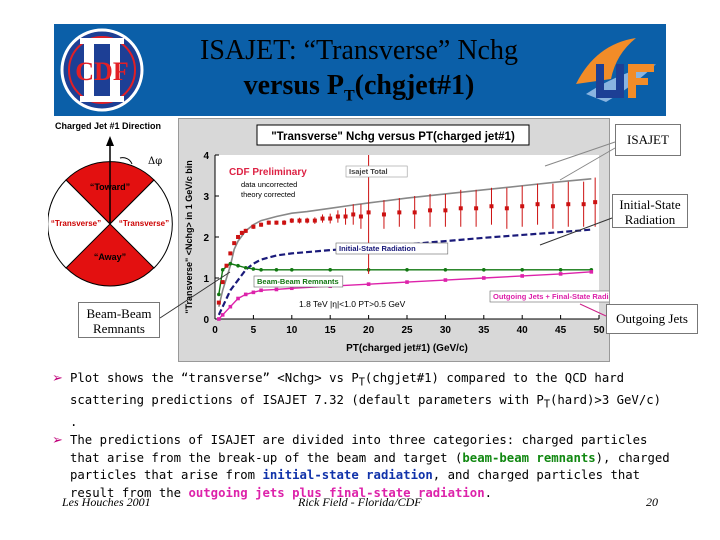 The image size is (720, 540). Describe the element at coordinates (108, 126) in the screenshot. I see `diagram-top-label: Charged Jet #1 Direction` at that location.